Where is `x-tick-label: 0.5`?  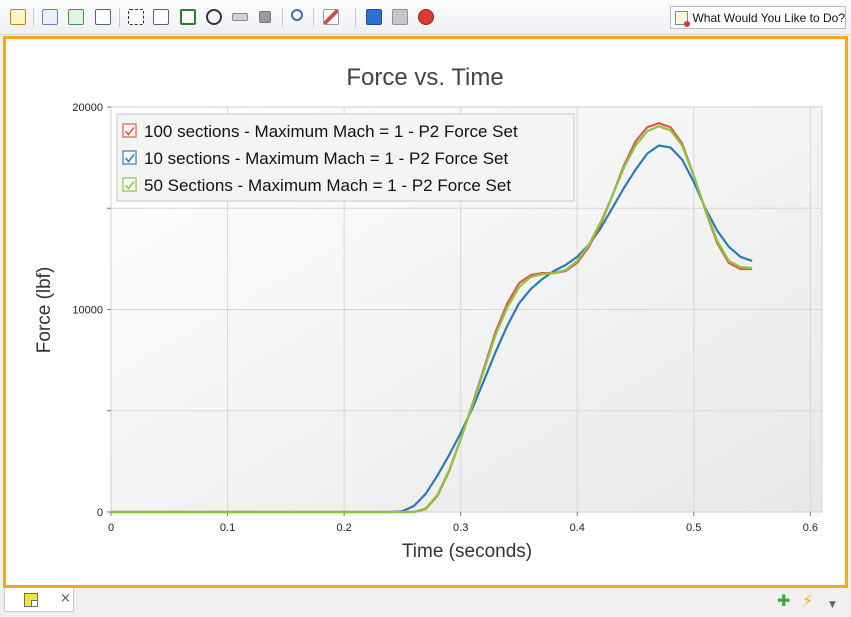 x-tick-label: 0.5 is located at coordinates (693, 528).